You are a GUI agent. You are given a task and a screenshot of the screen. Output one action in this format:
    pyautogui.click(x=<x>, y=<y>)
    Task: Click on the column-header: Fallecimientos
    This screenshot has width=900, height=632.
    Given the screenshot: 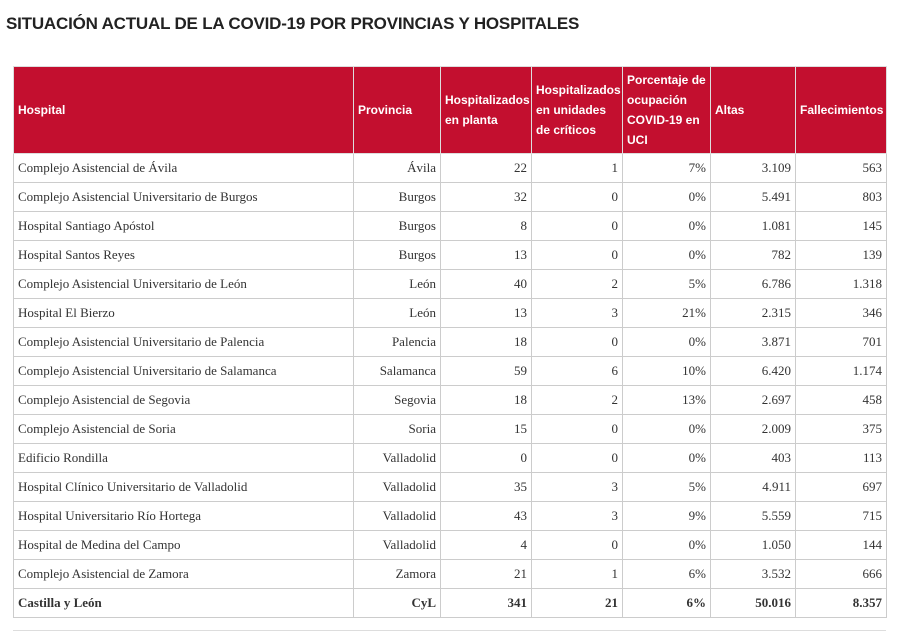 What is the action you would take?
    pyautogui.click(x=841, y=110)
    